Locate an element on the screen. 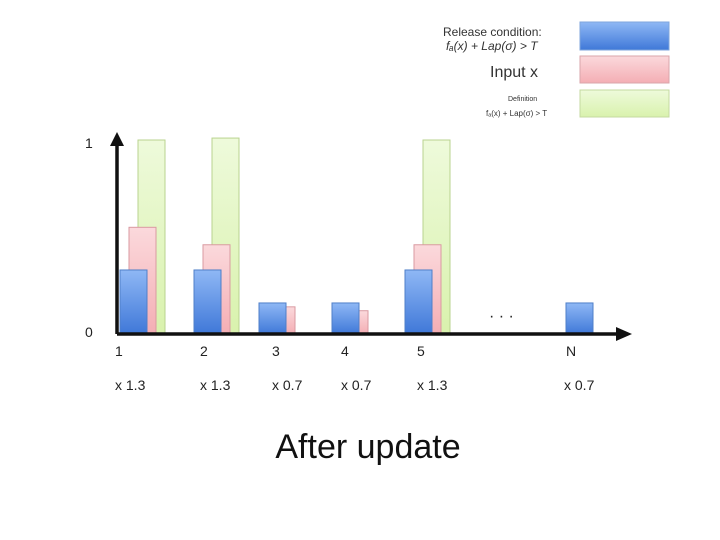  legend-swatch-pink is located at coordinates (624, 69).